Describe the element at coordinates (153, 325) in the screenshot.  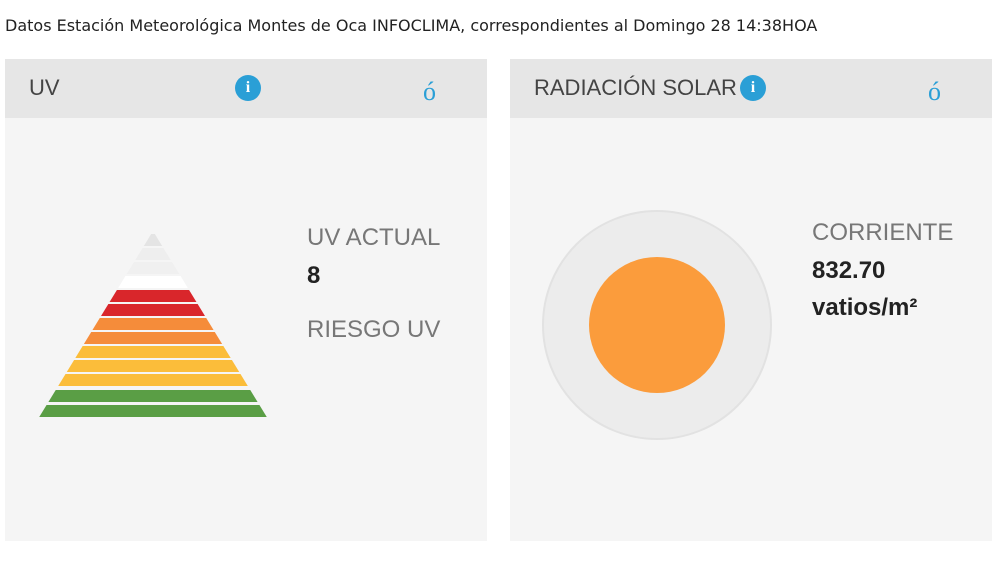
I see `uv-scale` at that location.